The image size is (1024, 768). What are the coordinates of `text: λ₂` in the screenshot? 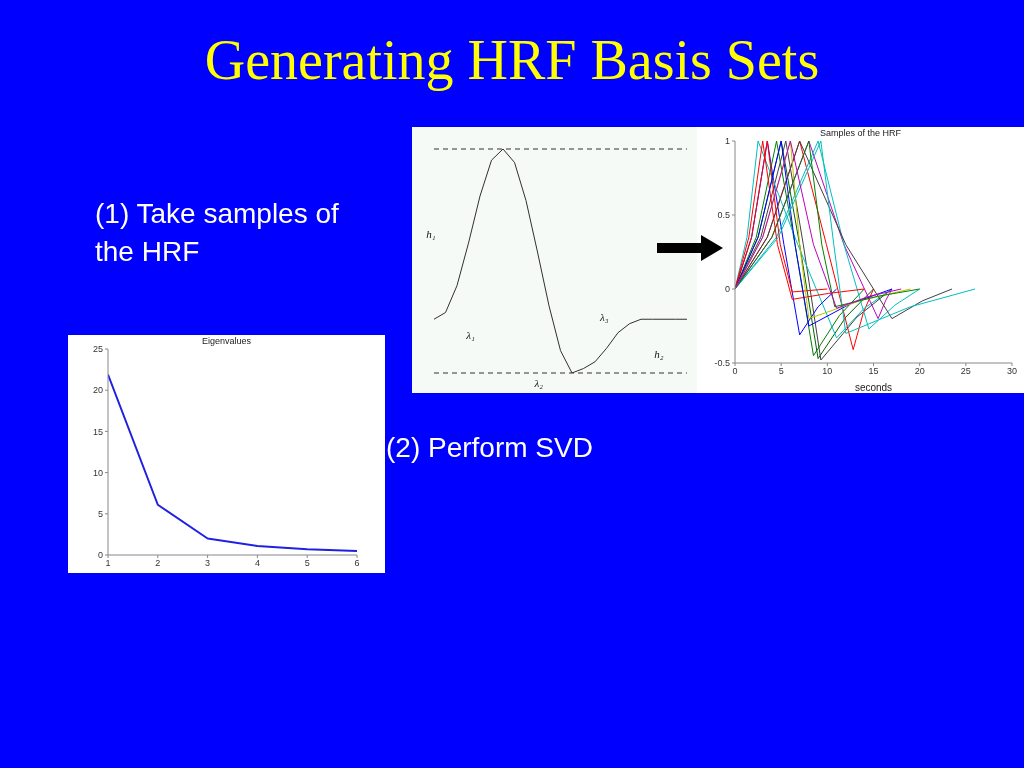 It's located at (539, 383).